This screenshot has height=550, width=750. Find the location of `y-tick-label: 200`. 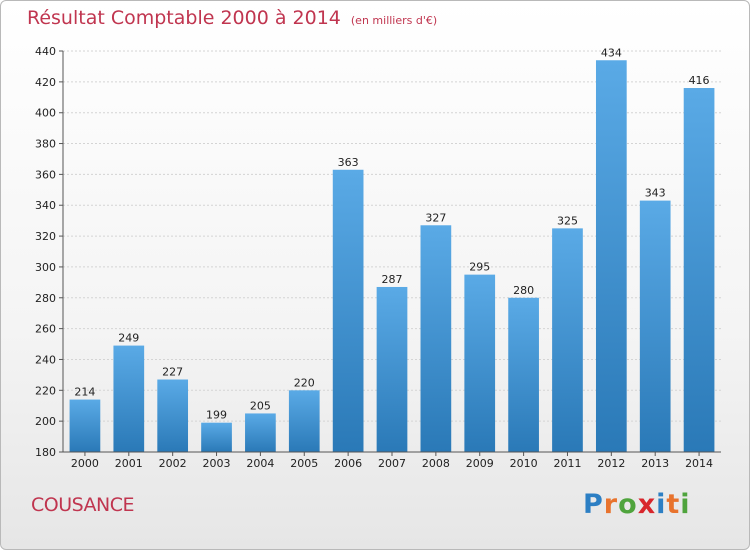

y-tick-label: 200 is located at coordinates (45, 421).